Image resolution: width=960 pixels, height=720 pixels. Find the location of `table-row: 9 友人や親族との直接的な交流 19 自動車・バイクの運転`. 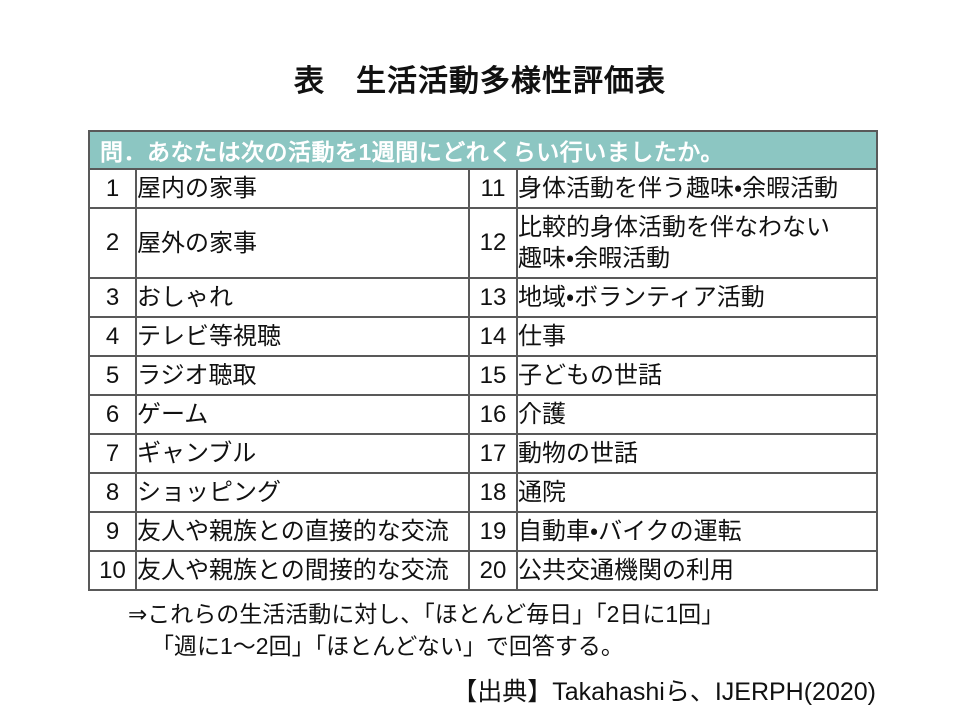

table-row: 9 友人や親族との直接的な交流 19 自動車・バイクの運転 is located at coordinates (483, 531).